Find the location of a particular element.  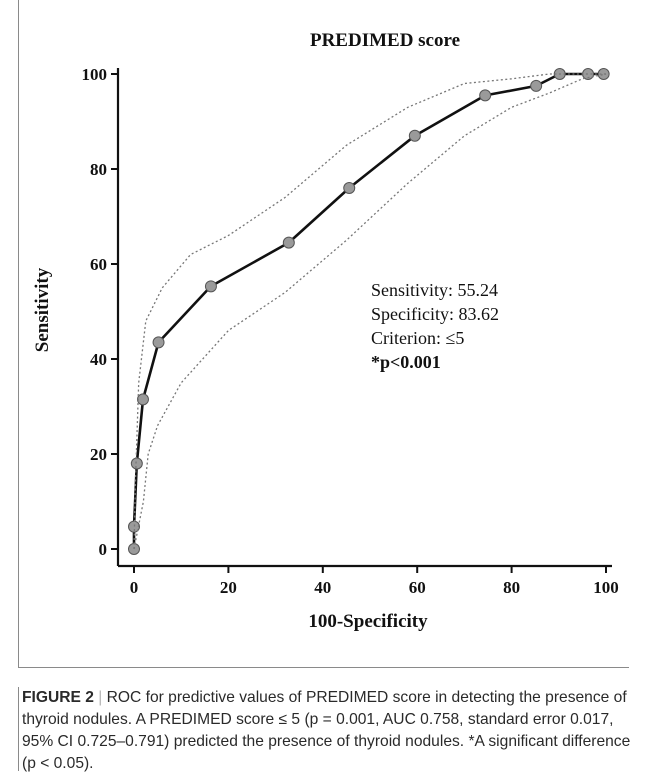

caption-label: FIGURE 2 is located at coordinates (58, 697).